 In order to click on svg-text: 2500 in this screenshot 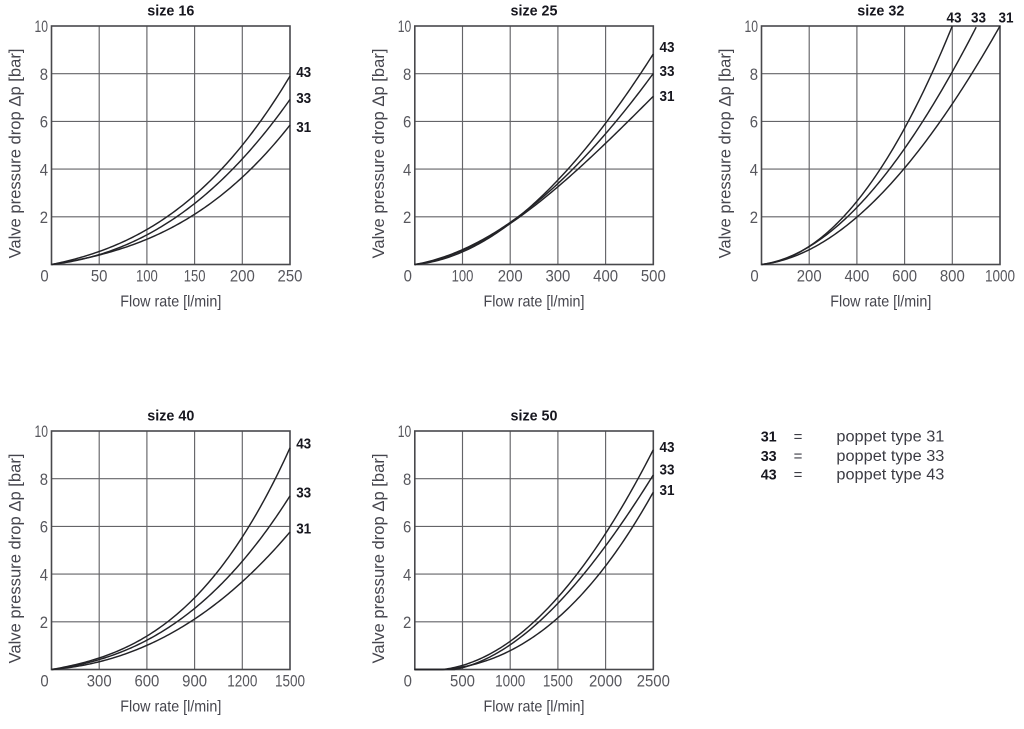, I will do `click(653, 681)`.